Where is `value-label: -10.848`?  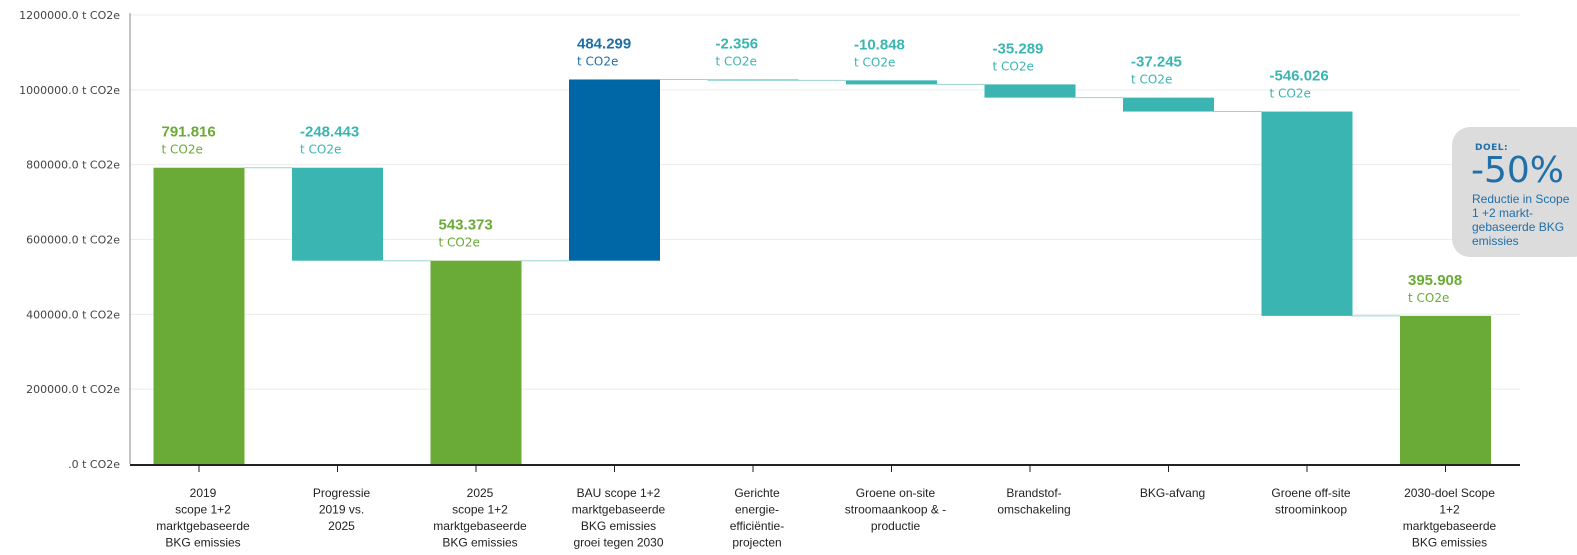
value-label: -10.848 is located at coordinates (879, 44).